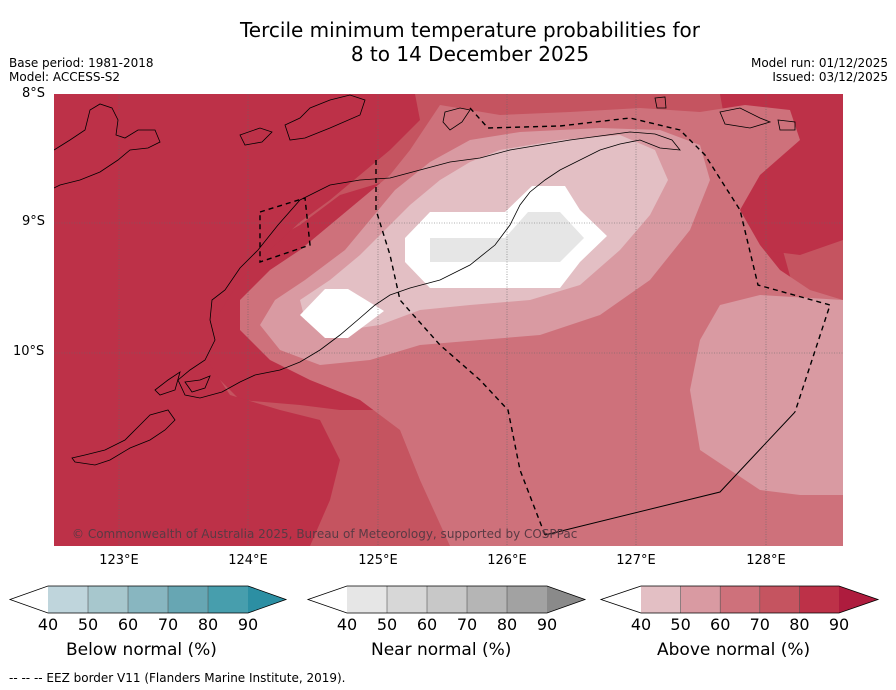  I want to click on coast-alor, so click(256, 136).